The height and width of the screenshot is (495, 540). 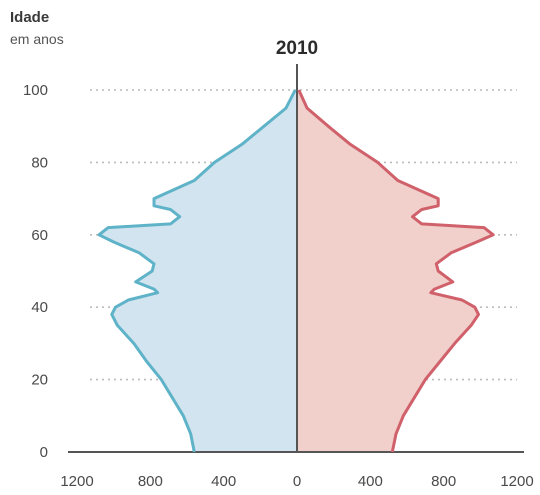 What do you see at coordinates (44, 452) in the screenshot?
I see `y-tick-label-0: 0` at bounding box center [44, 452].